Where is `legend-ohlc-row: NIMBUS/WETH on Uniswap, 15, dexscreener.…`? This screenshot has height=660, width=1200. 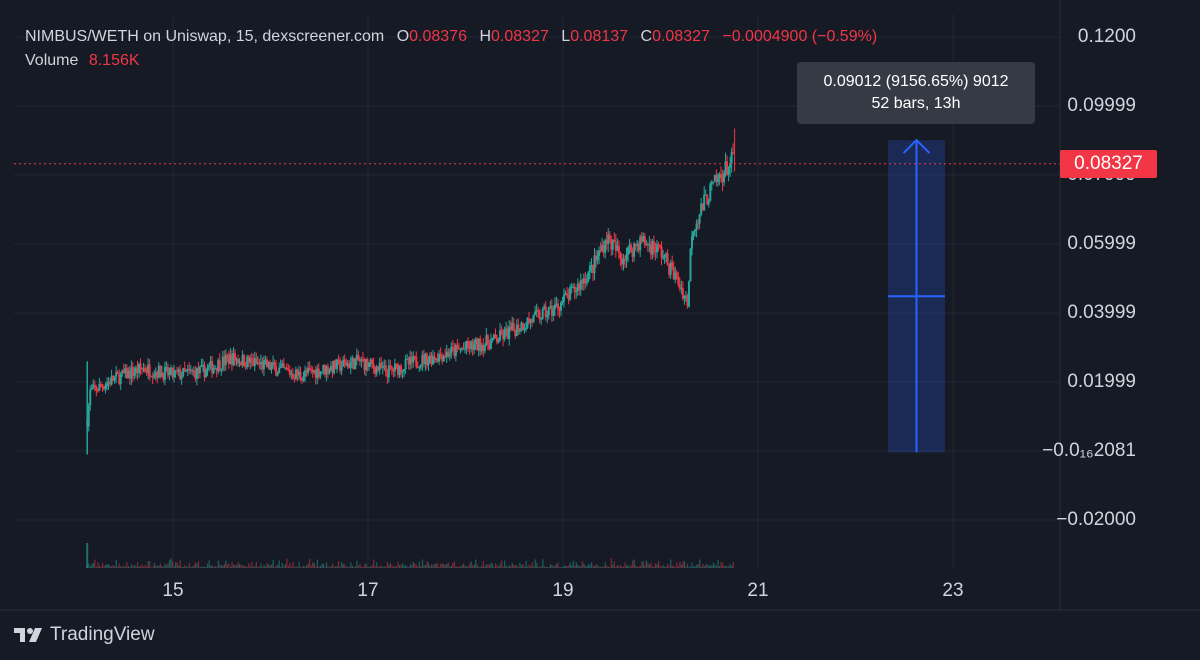
legend-ohlc-row: NIMBUS/WETH on Uniswap, 15, dexscreener.… is located at coordinates (451, 37).